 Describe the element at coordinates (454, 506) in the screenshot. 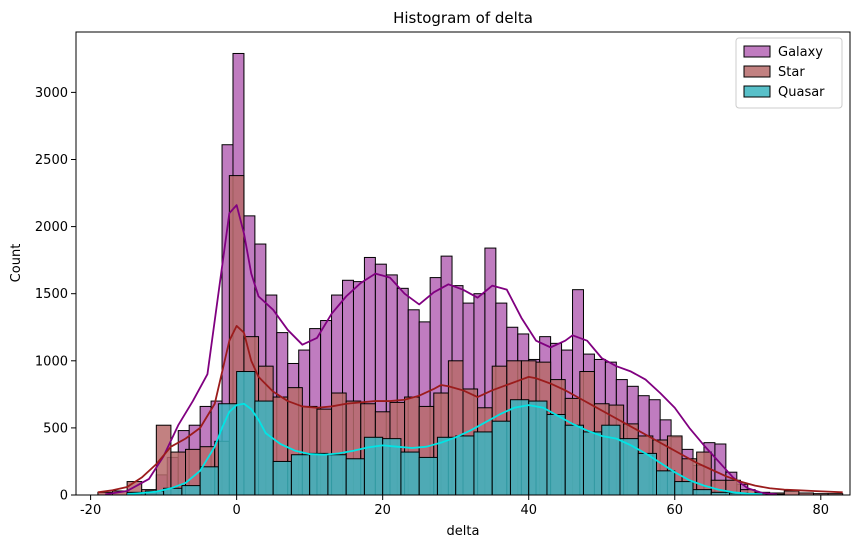

I see `x-axis-ticks: -20 0 20 40 60 80` at that location.